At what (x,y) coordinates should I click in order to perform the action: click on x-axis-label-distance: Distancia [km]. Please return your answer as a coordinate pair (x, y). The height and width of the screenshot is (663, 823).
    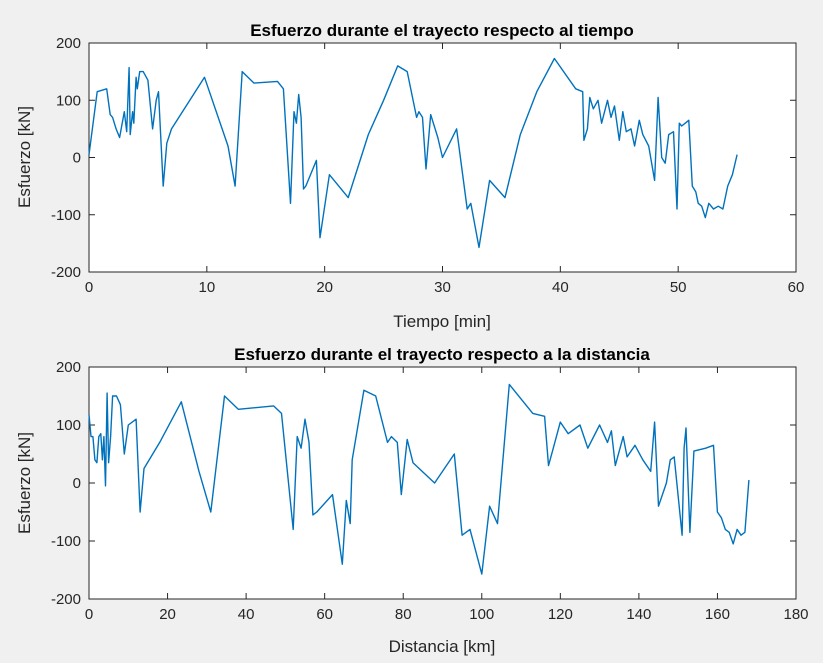
    Looking at the image, I should click on (442, 646).